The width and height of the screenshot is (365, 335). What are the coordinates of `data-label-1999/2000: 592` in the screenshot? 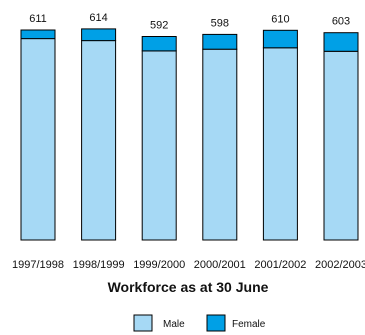 It's located at (159, 26).